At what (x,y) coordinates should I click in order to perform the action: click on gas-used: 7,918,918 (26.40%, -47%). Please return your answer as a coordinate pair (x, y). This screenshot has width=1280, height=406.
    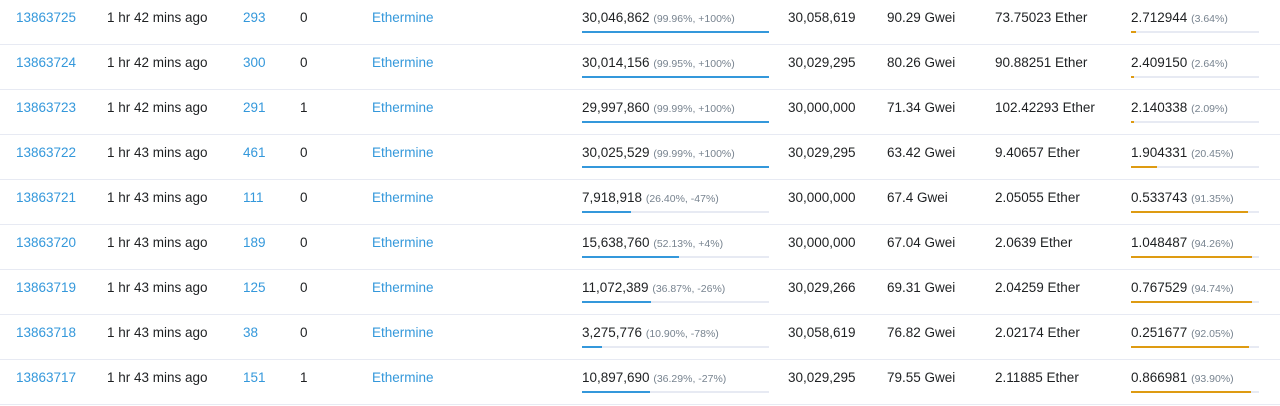
    Looking at the image, I should click on (650, 197).